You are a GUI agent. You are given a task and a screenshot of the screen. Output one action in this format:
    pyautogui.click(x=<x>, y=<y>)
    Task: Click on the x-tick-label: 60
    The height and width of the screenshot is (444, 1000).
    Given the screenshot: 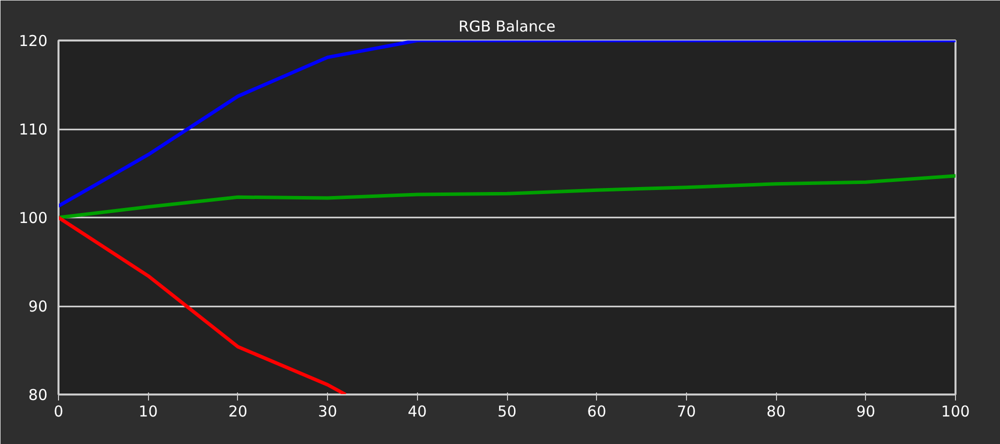 What is the action you would take?
    pyautogui.click(x=596, y=411)
    